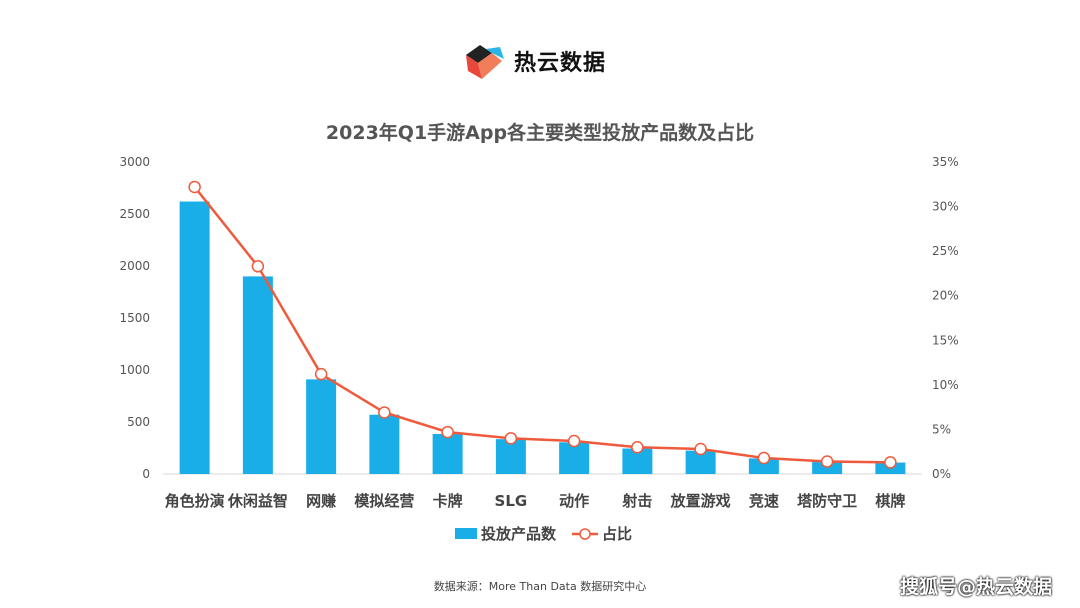 The image size is (1080, 608). What do you see at coordinates (511, 501) in the screenshot?
I see `x-tick-label: SLG` at bounding box center [511, 501].